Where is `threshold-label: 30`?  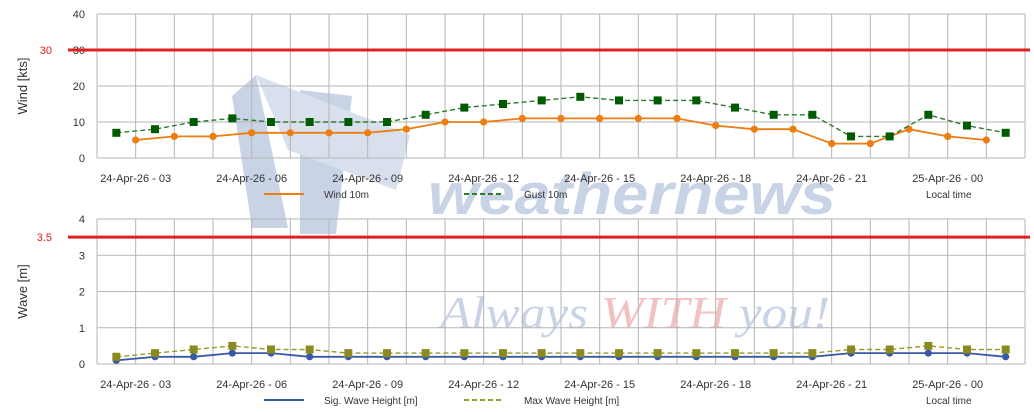 threshold-label: 30 is located at coordinates (46, 51).